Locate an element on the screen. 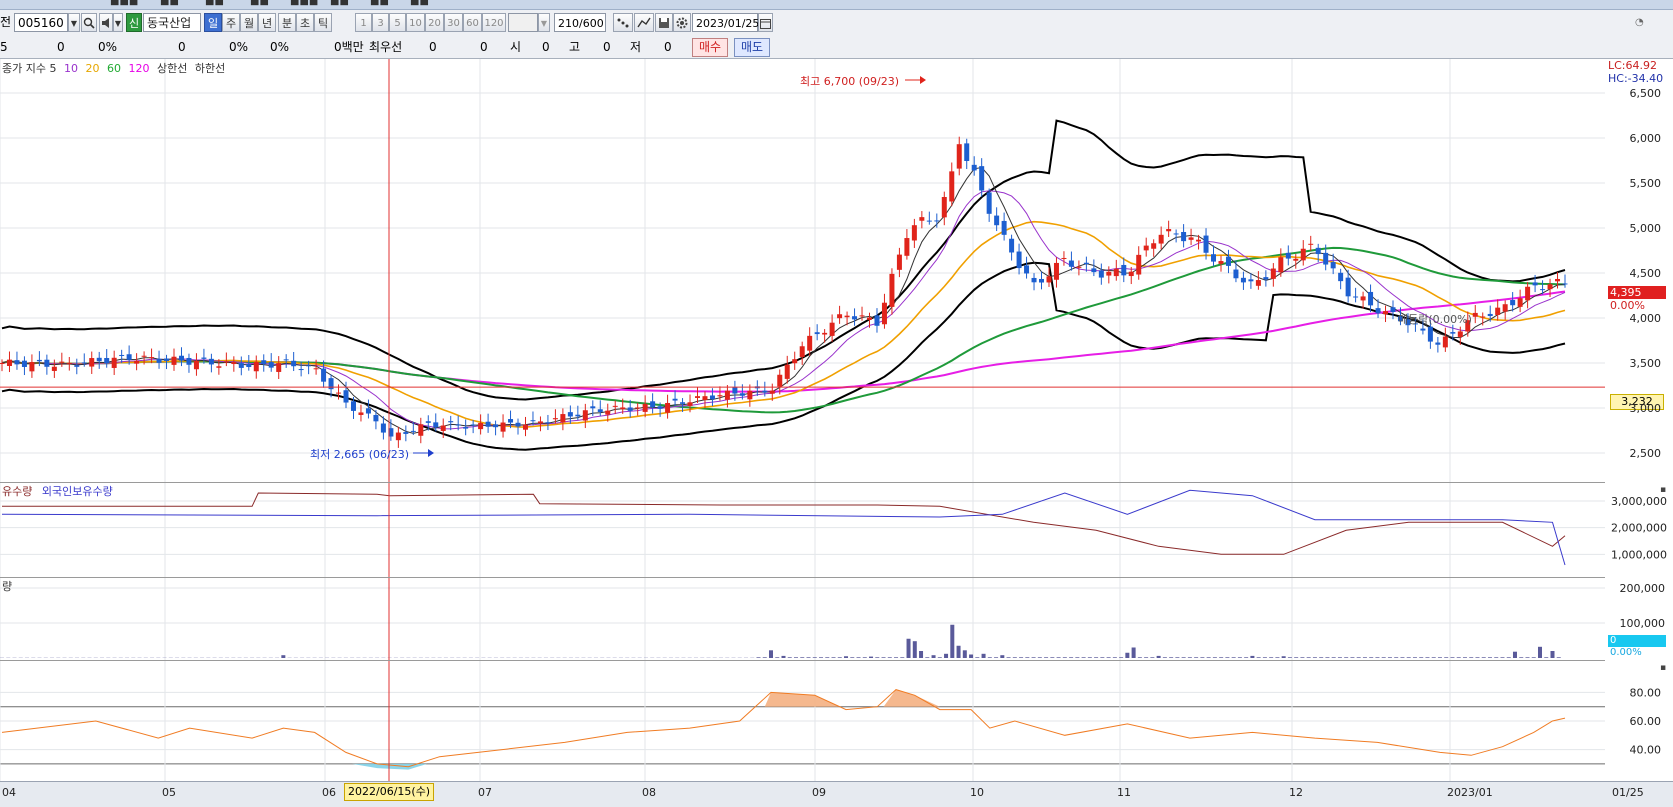  volume-pane: 량 0 0.00% is located at coordinates (802, 619).